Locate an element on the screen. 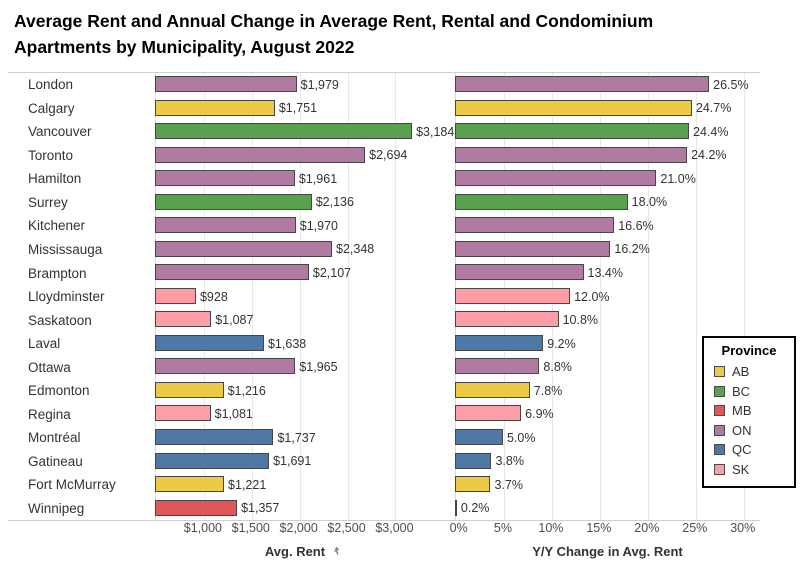  row-label: Saskatoon is located at coordinates (60, 320).